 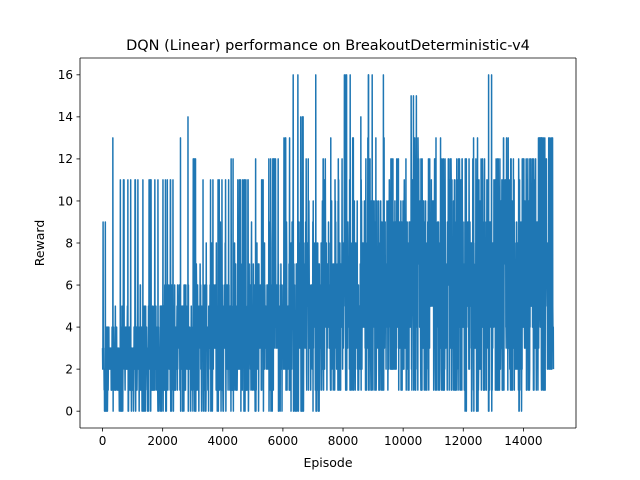 What do you see at coordinates (69, 327) in the screenshot?
I see `y-tick-label: 4` at bounding box center [69, 327].